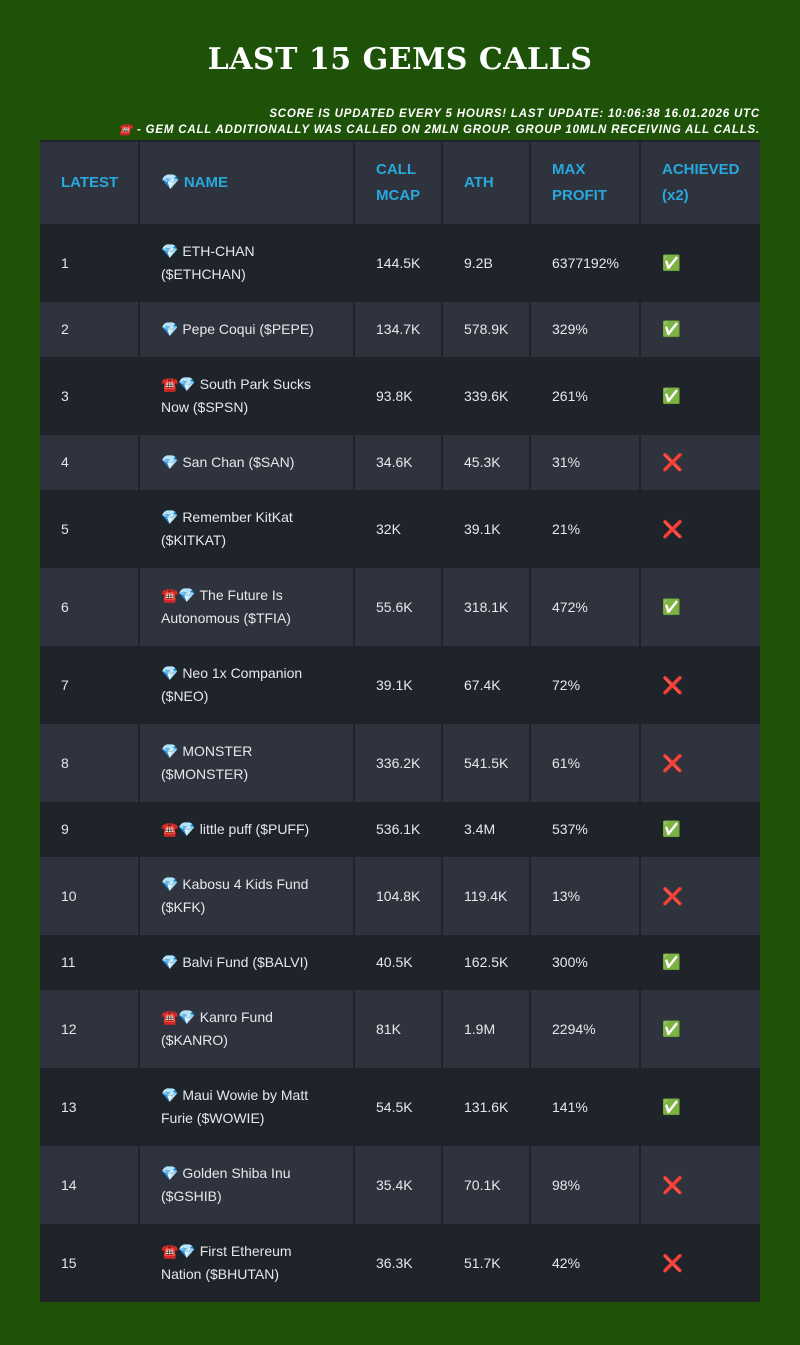  I want to click on table-row: 11 💎 Balvi Fund ($BALVI) 40.5K 162.5K 300% ✅, so click(400, 962).